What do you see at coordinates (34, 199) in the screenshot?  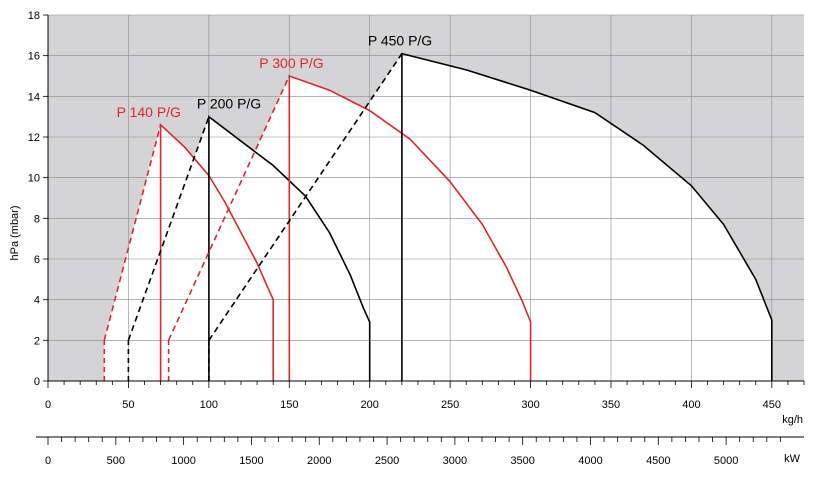 I see `y-tick-labels: 0 2 4 6 8 10 12 14 16 18` at bounding box center [34, 199].